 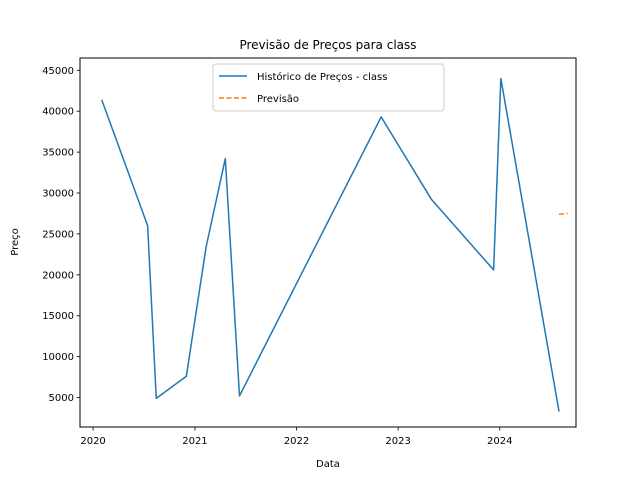 I want to click on y-tick-label-8: 45000, so click(x=58, y=71).